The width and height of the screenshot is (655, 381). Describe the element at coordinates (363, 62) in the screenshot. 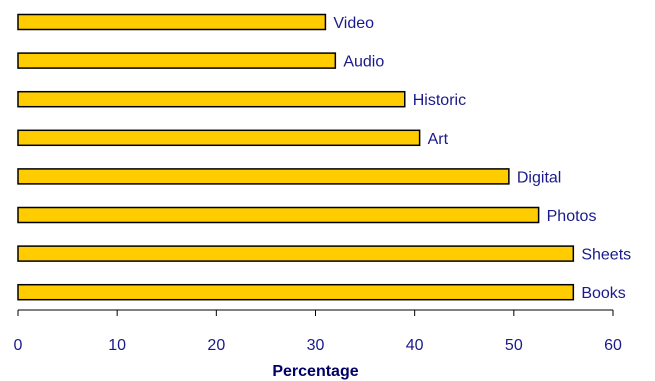

I see `category-label-audio: Audio` at that location.